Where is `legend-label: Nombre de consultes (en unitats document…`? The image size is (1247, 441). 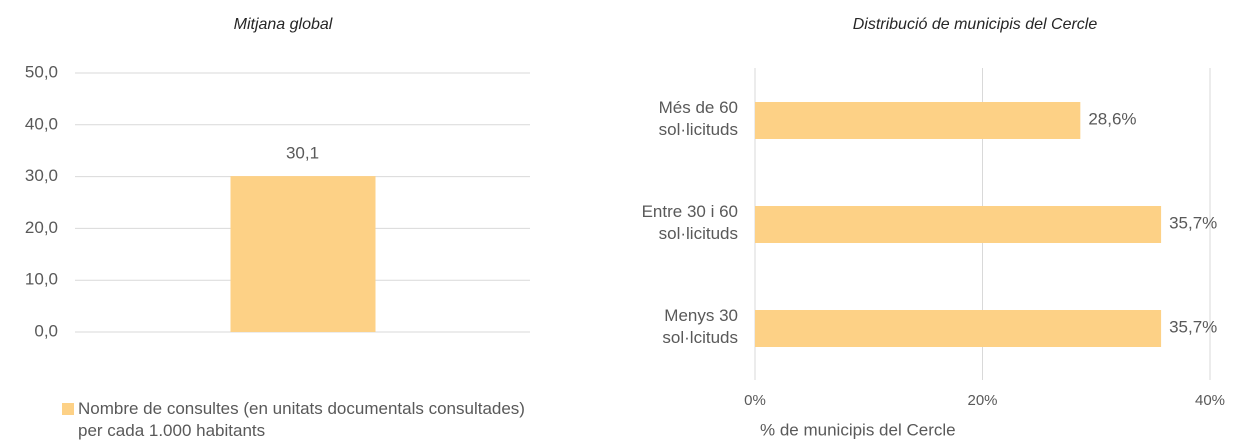
legend-label: Nombre de consultes (en unitats document… is located at coordinates (301, 419).